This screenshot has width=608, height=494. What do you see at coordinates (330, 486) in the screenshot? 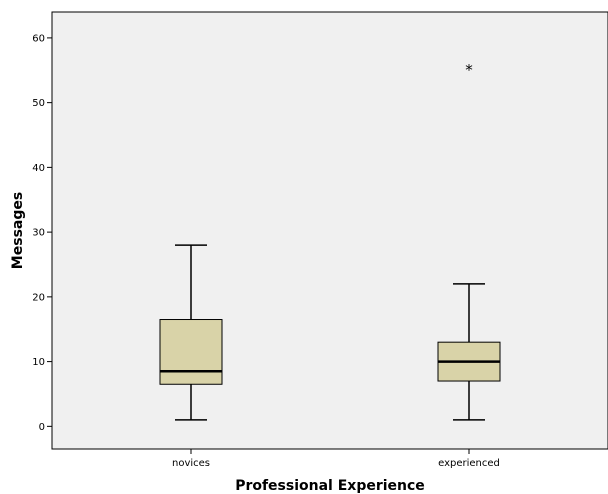
I see `x-axis-title: Professional Experience` at bounding box center [330, 486].